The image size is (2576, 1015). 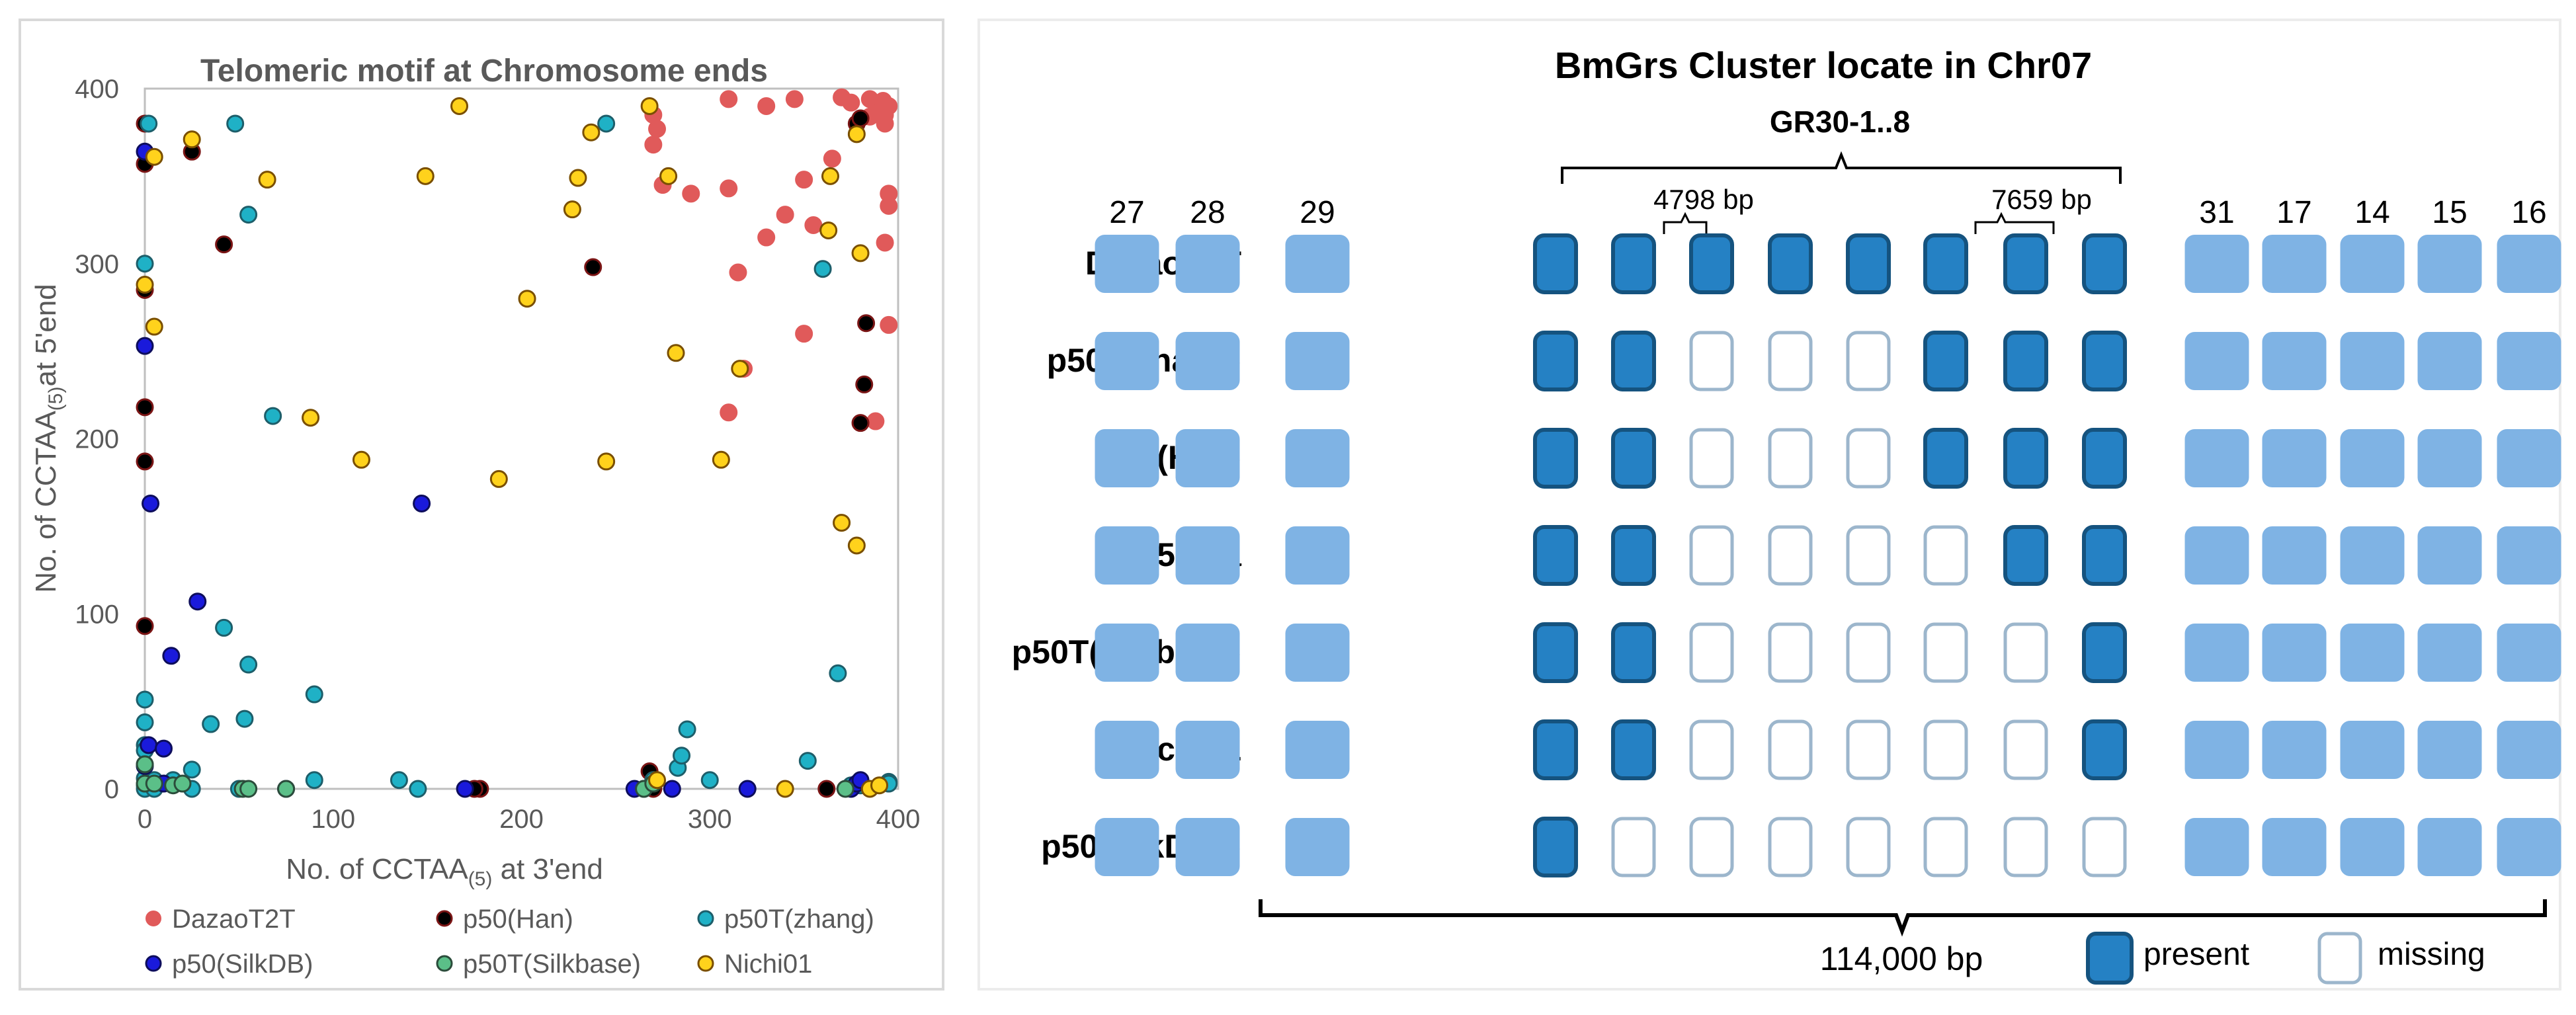 What do you see at coordinates (48, 438) in the screenshot?
I see `y-axis-label: No. of CCTAA(5)at 5'end` at bounding box center [48, 438].